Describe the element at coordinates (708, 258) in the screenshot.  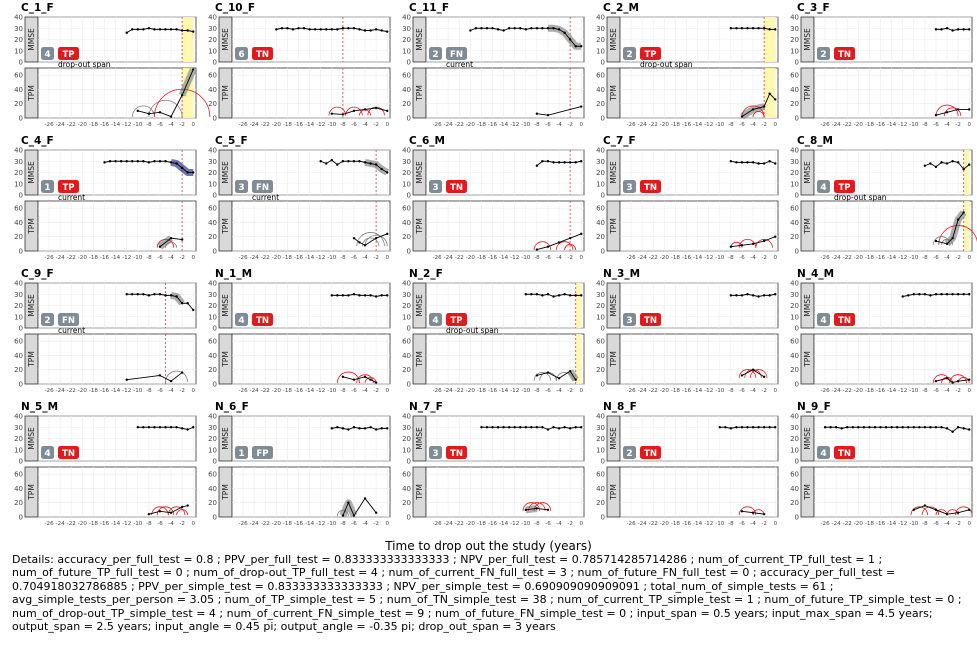
I see `x-tick-label: -12` at that location.